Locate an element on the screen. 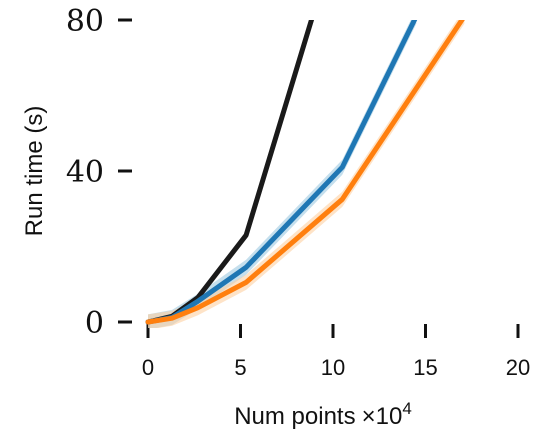  x-tick-label: 10 is located at coordinates (333, 367).